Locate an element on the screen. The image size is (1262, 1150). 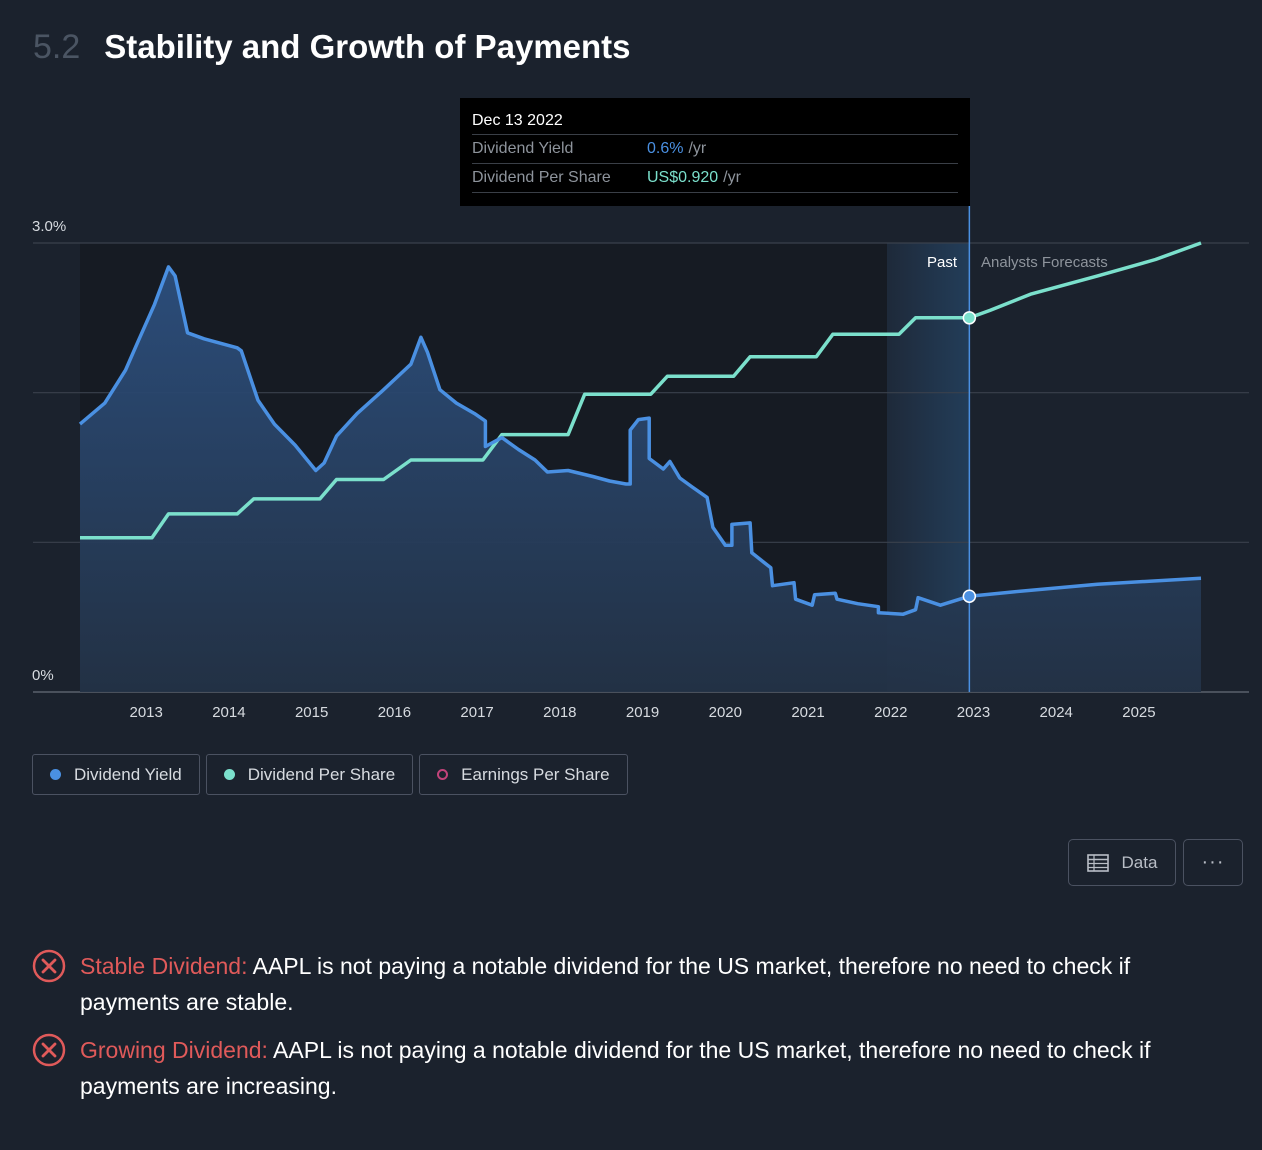
section-header: 5.2 Stability and Growth of Payments is located at coordinates (332, 47).